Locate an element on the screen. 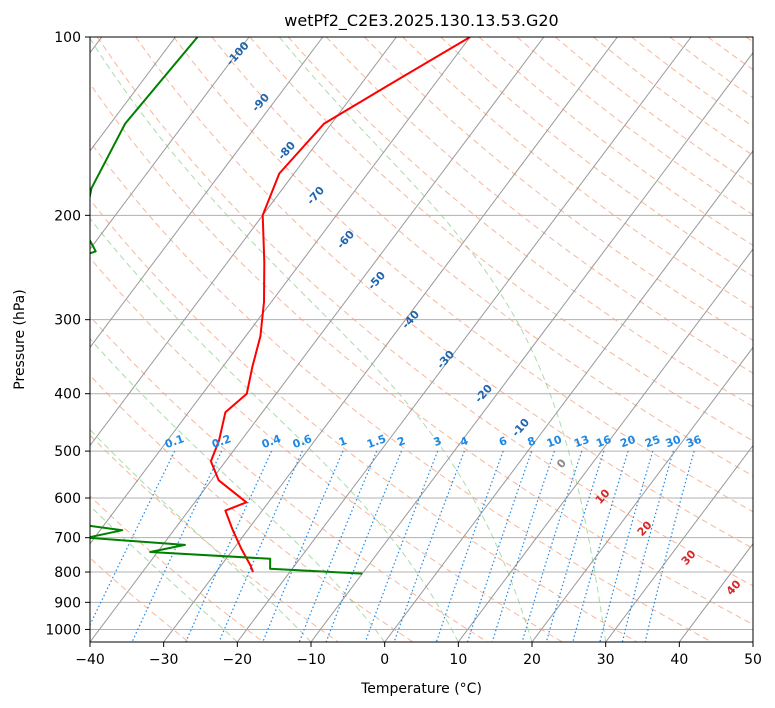 The width and height of the screenshot is (775, 708). x-tick-label: −30 is located at coordinates (164, 660).